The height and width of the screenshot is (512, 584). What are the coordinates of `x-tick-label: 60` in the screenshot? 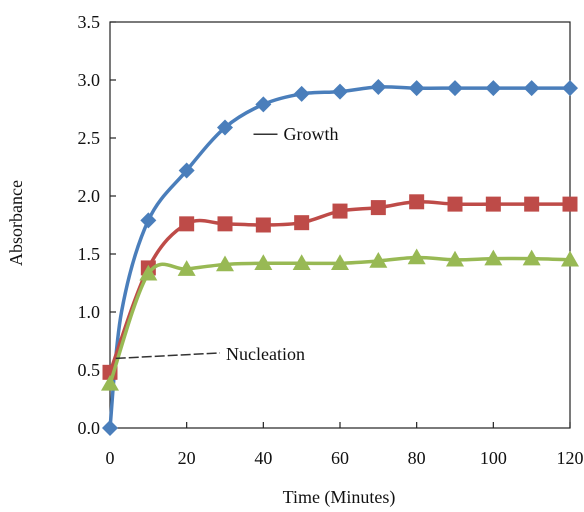 It's located at (340, 458).